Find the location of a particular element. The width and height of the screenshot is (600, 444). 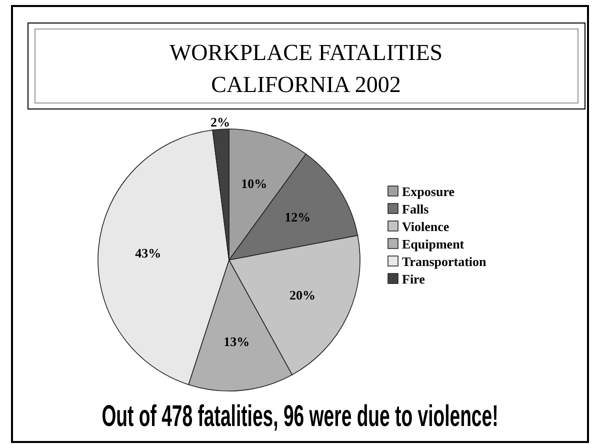

chart-subtitle: CALIFORNIA 2002 is located at coordinates (306, 84).